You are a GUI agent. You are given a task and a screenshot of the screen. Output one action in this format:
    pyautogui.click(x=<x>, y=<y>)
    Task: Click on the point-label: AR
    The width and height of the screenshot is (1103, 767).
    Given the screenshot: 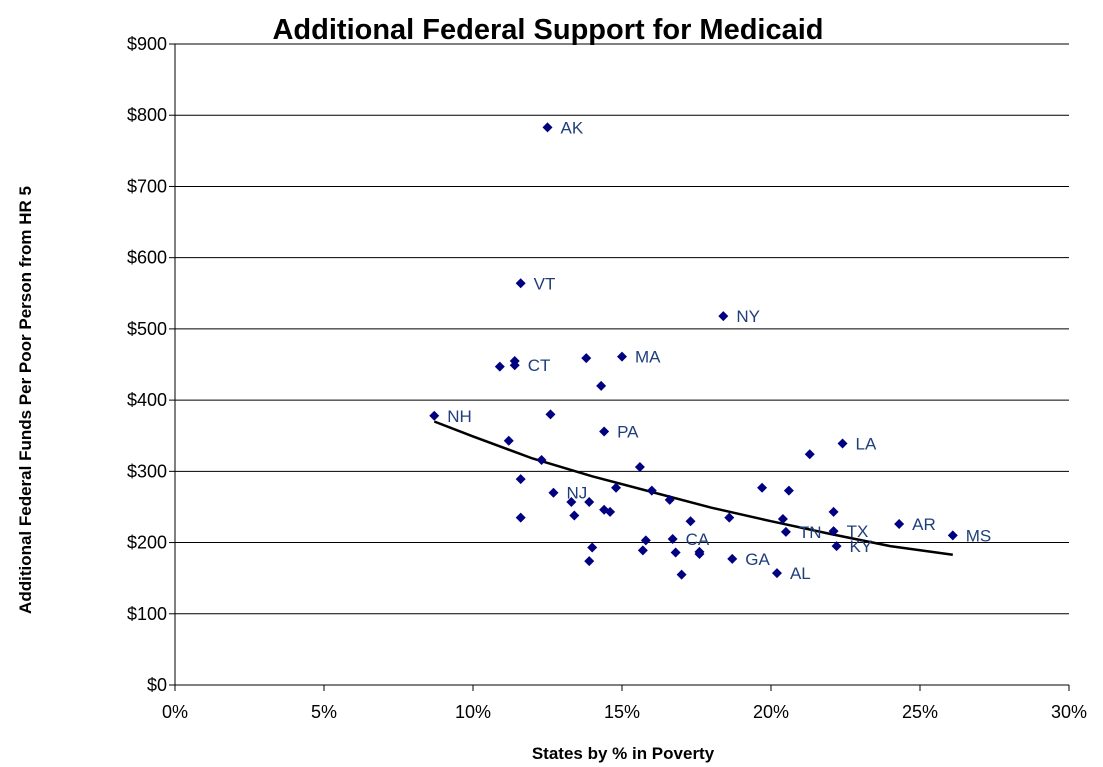 What is the action you would take?
    pyautogui.click(x=924, y=524)
    